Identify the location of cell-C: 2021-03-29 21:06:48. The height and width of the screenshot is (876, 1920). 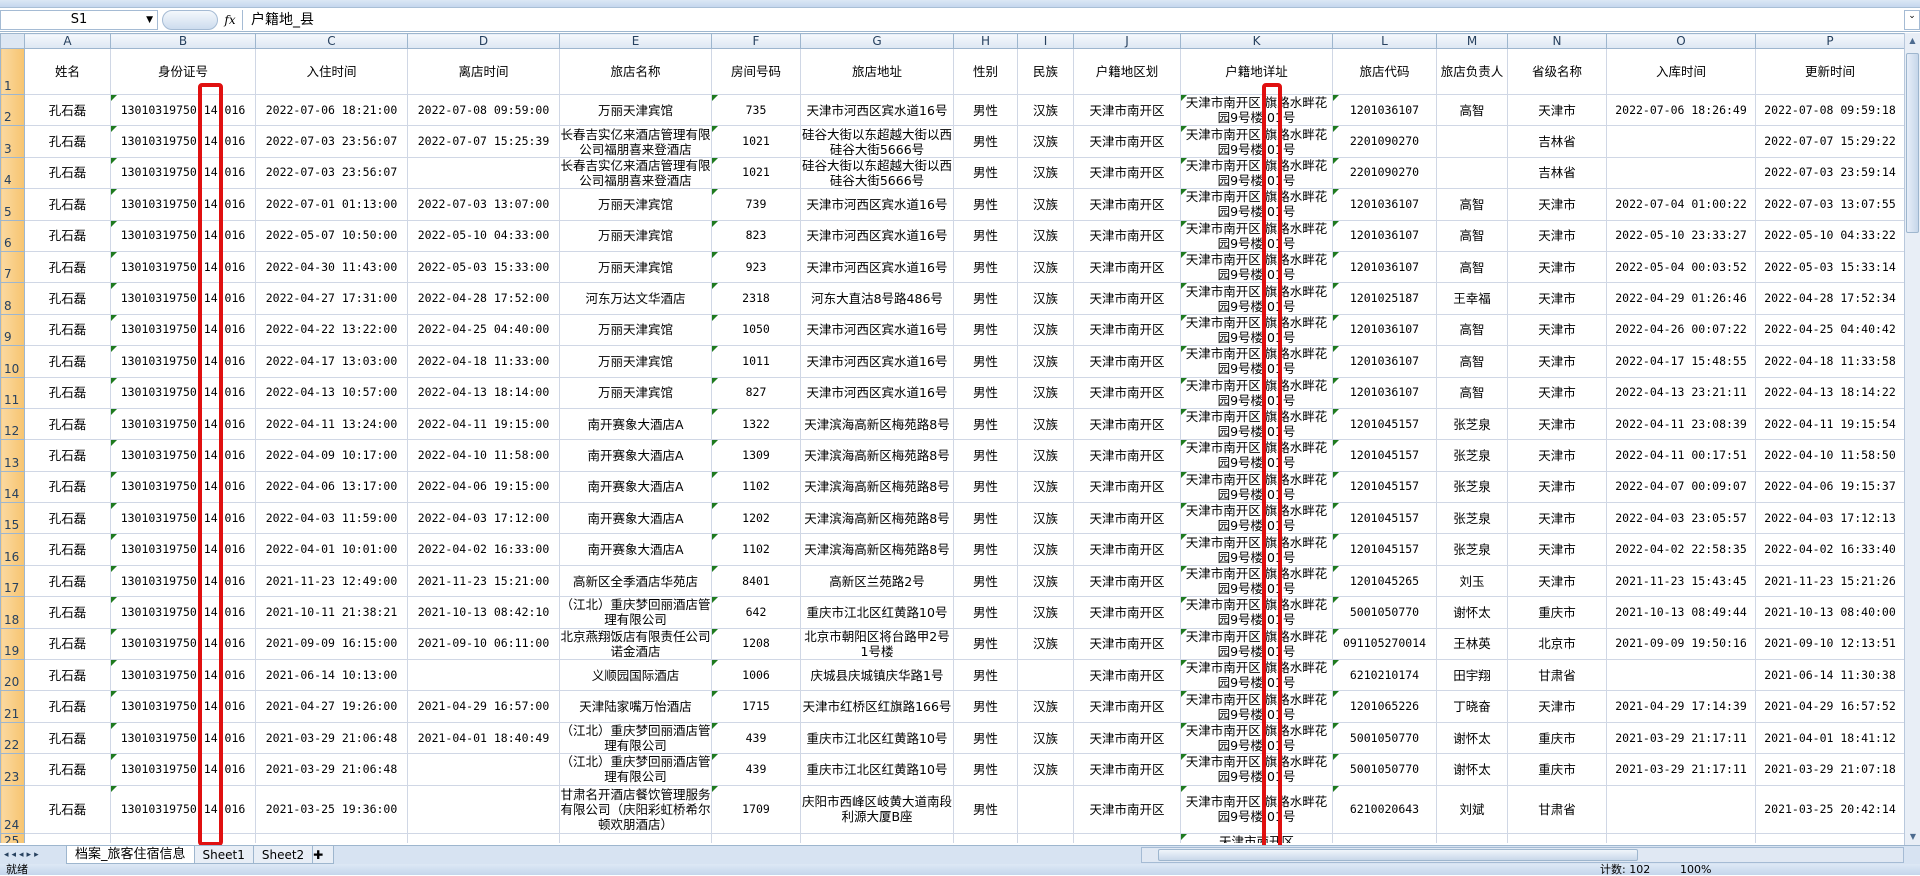
(331, 769).